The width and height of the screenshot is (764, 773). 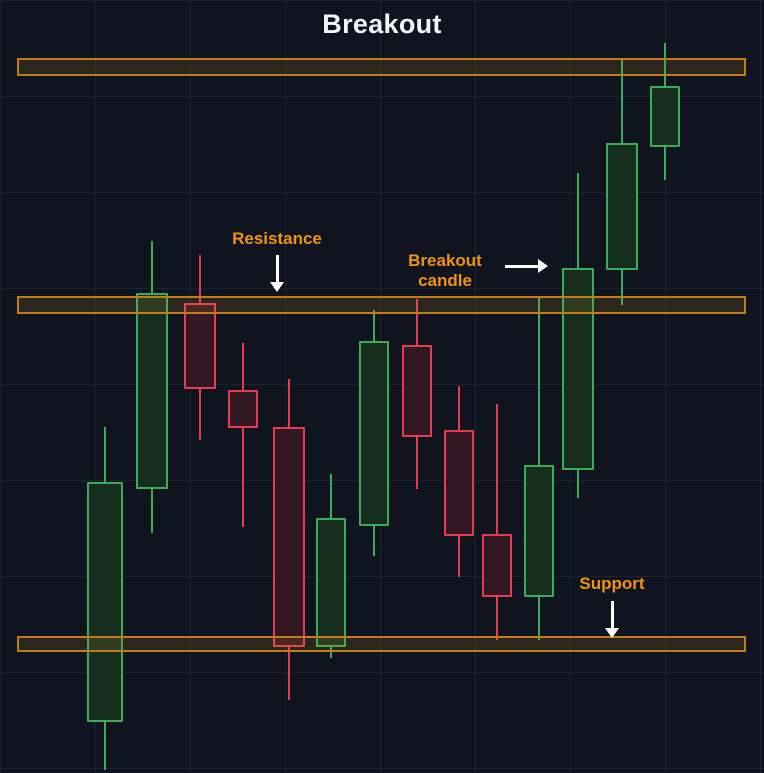 I want to click on level-band-upper-level, so click(x=381, y=67).